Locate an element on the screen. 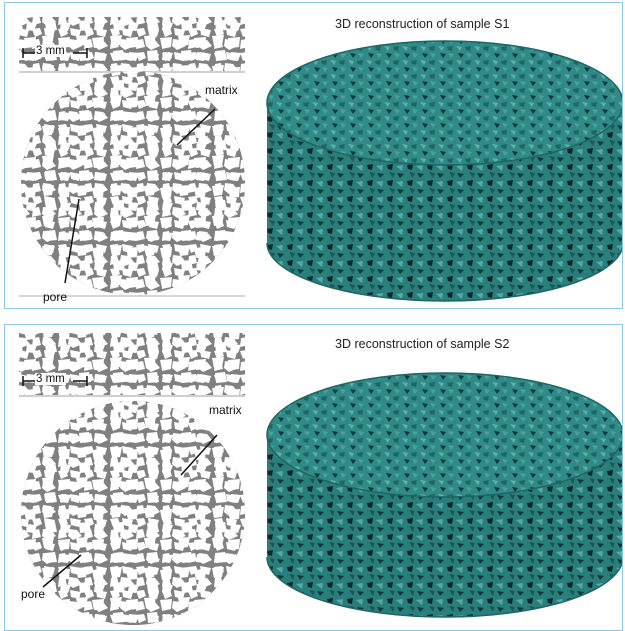 Image resolution: width=625 pixels, height=631 pixels. reconstruction-title-s1: 3D reconstruction of sample S1 is located at coordinates (422, 24).